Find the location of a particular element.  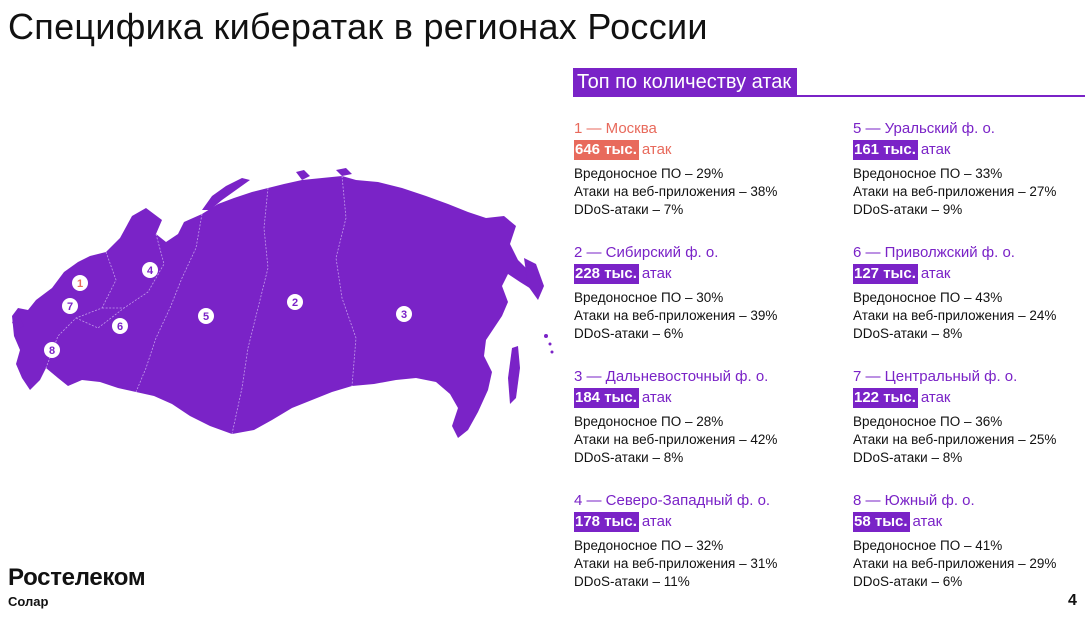

webapp-stat: Атаки на веб-приложения – 25% is located at coordinates (955, 439).